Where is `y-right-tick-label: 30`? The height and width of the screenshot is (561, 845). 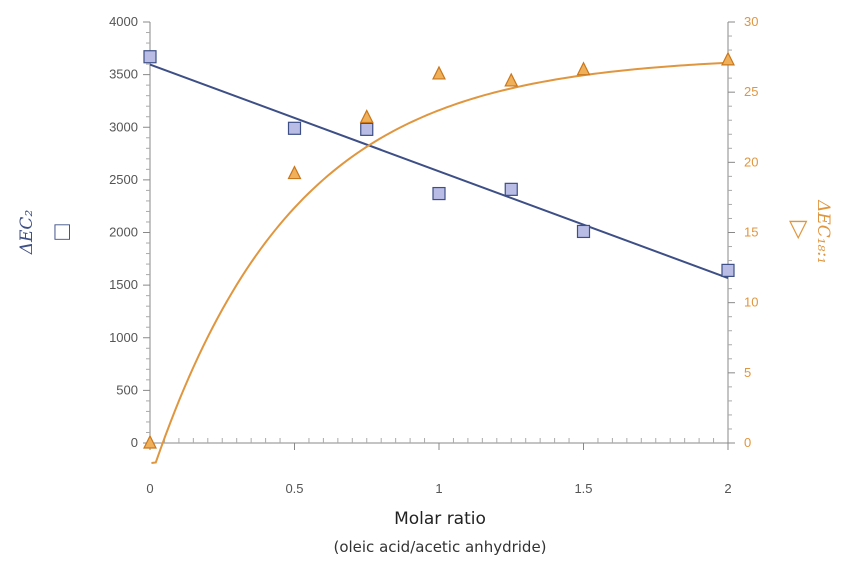 y-right-tick-label: 30 is located at coordinates (751, 21).